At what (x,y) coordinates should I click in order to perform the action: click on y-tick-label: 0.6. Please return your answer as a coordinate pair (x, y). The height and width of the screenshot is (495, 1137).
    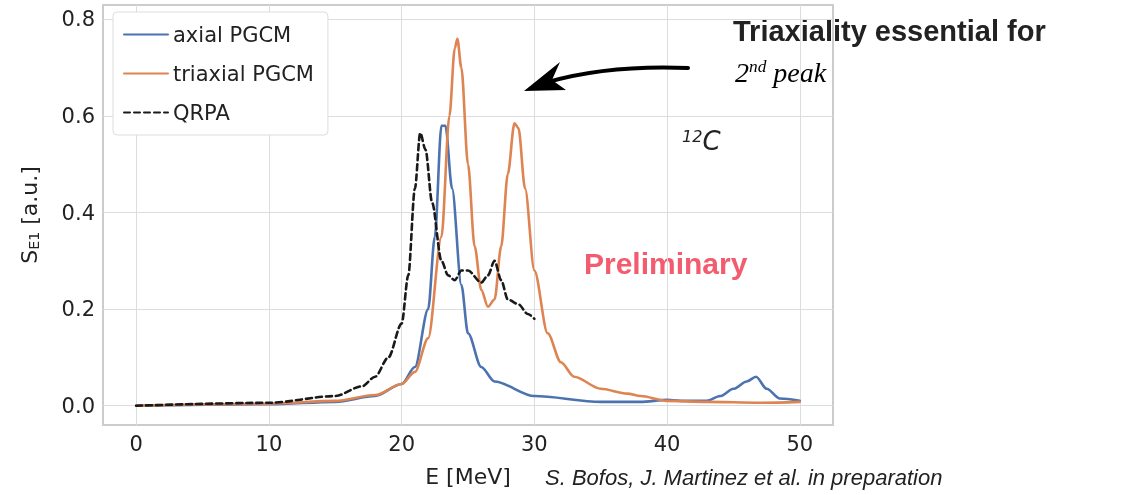
    Looking at the image, I should click on (78, 116).